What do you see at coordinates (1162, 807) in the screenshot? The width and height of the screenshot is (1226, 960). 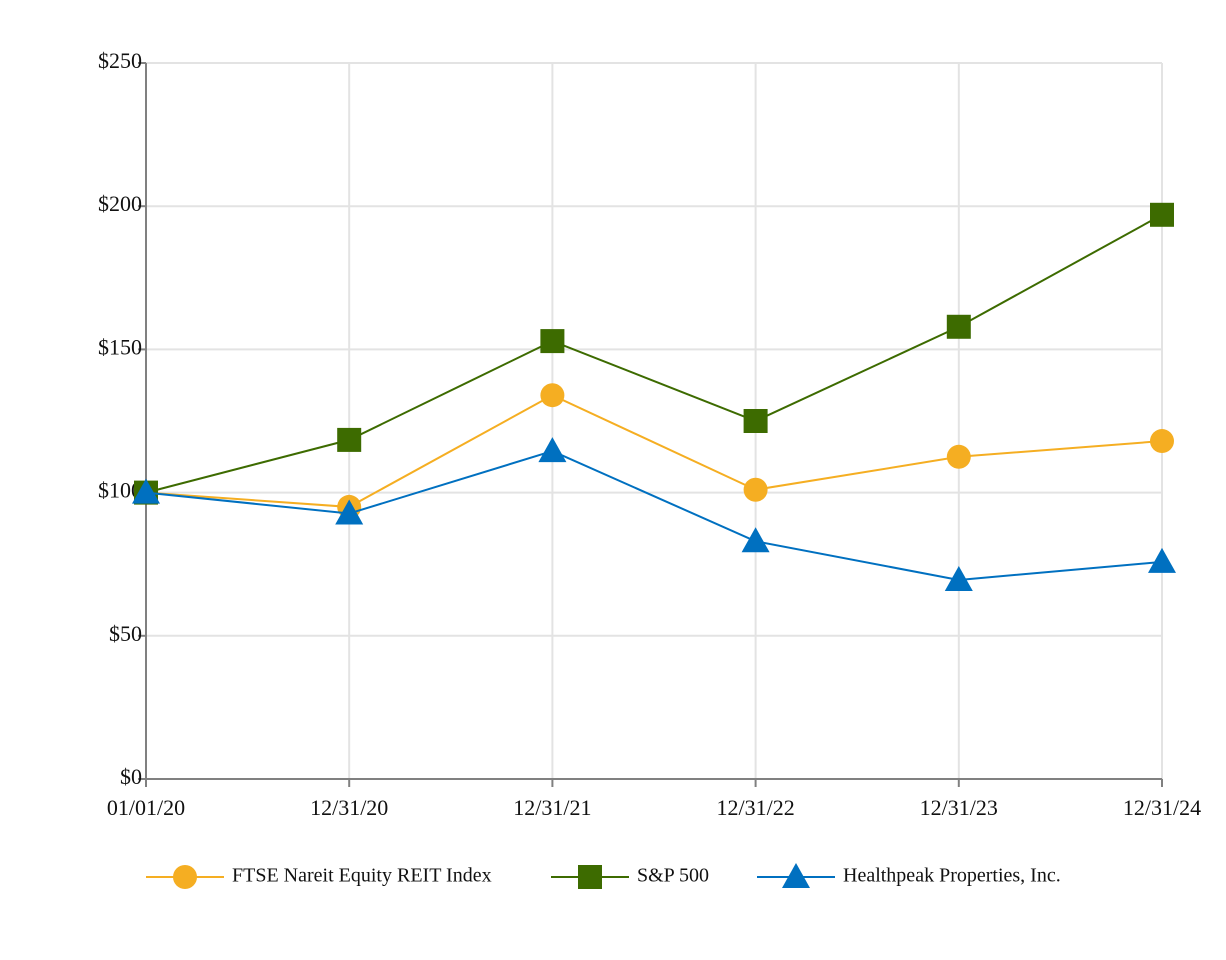 I see `x-tick-label: 12/31/24` at bounding box center [1162, 807].